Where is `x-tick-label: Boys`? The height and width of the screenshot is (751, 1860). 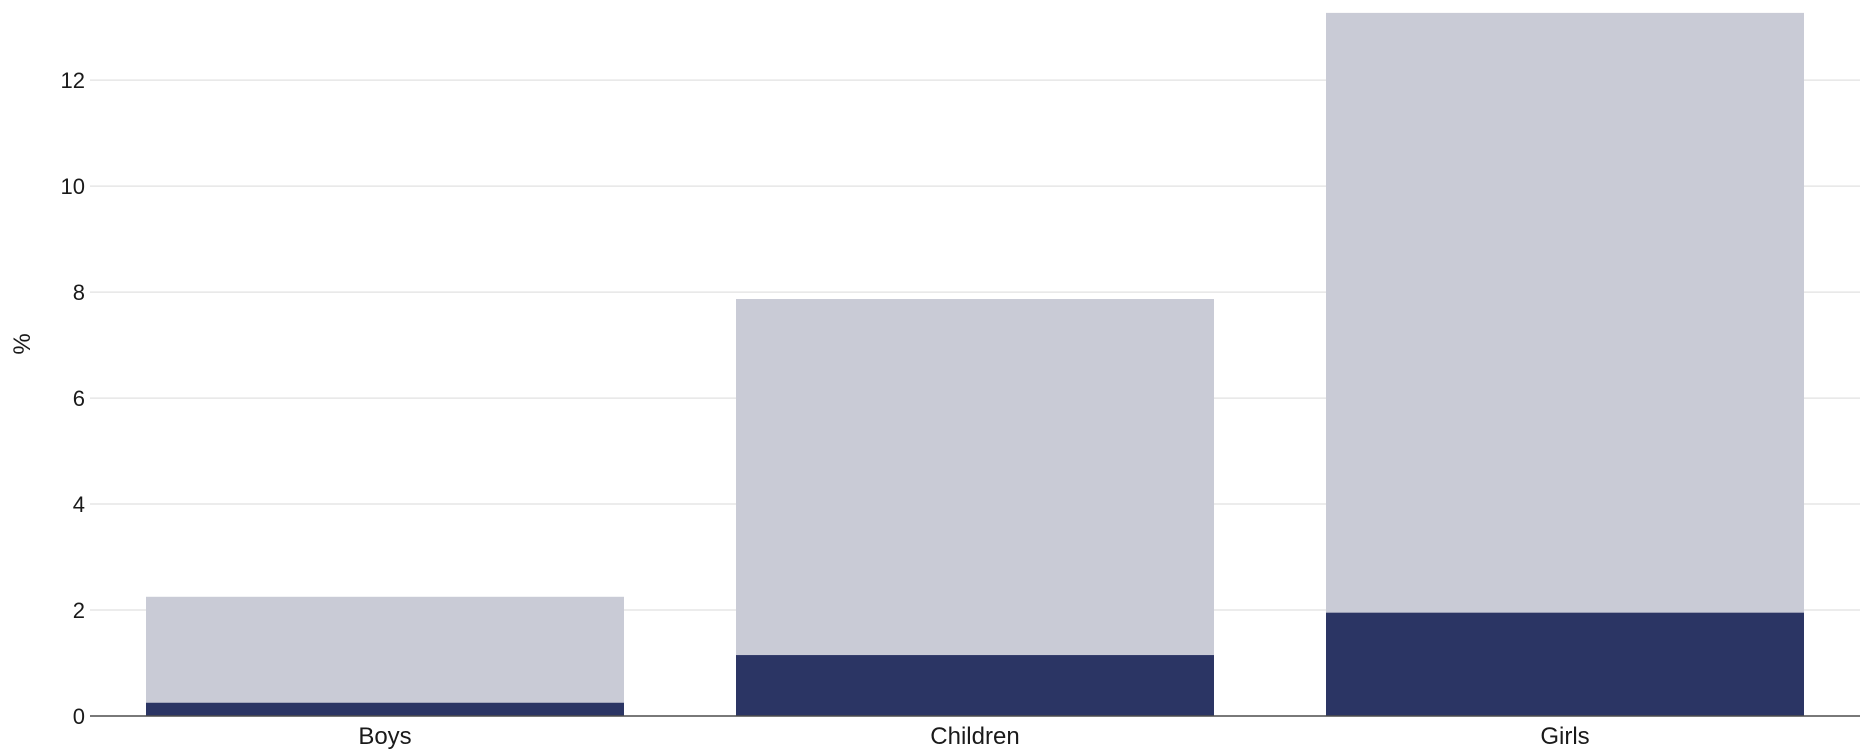 x-tick-label: Boys is located at coordinates (384, 736).